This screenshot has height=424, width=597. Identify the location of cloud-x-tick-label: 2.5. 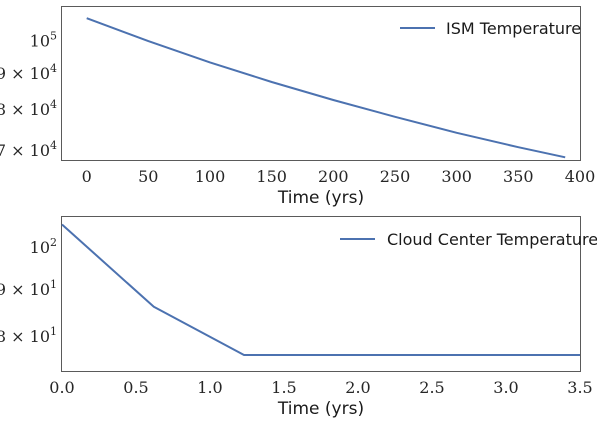
(431, 387).